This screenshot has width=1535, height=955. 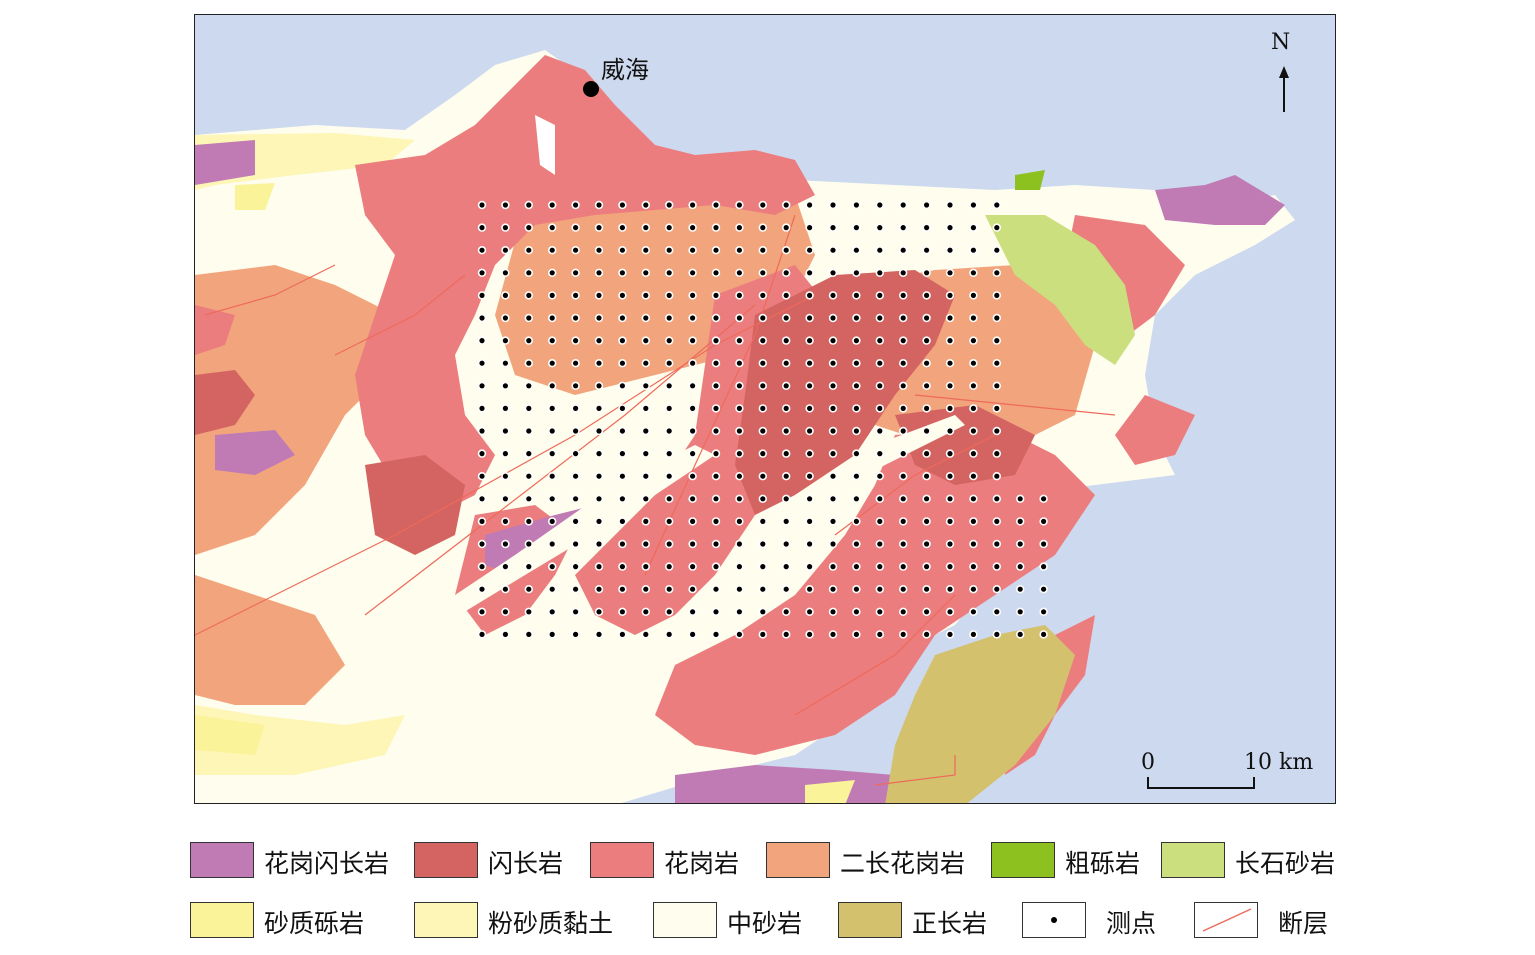 I want to click on fault-line-icon, so click(x=1226, y=920).